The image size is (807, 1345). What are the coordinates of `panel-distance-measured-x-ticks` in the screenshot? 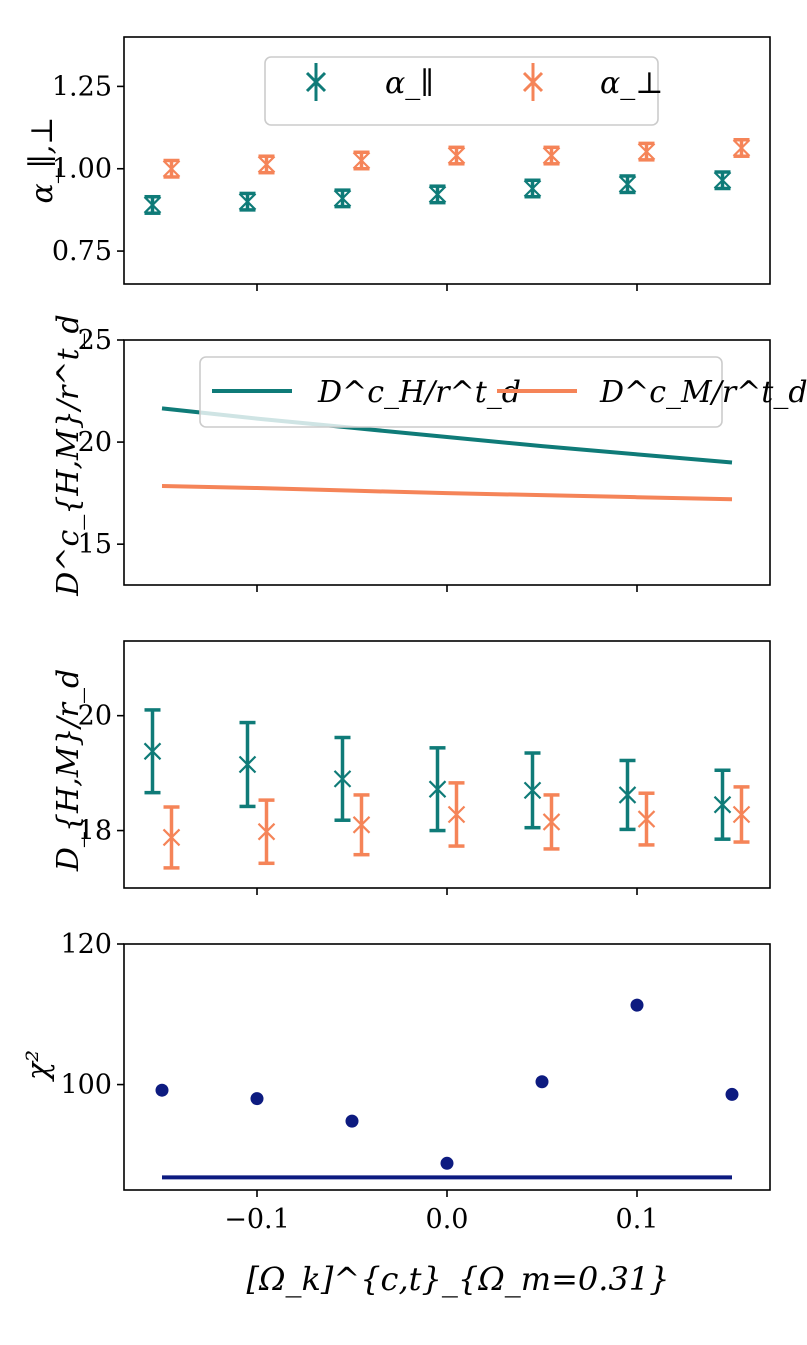 It's located at (447, 891).